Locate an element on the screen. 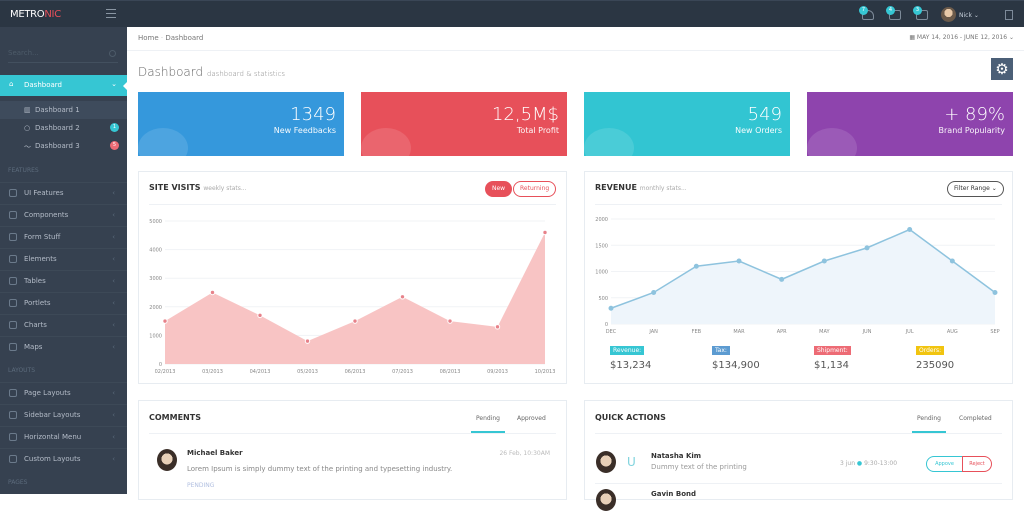  sidebar-item-page-layouts: Page Layouts ‹ is located at coordinates (63, 393).